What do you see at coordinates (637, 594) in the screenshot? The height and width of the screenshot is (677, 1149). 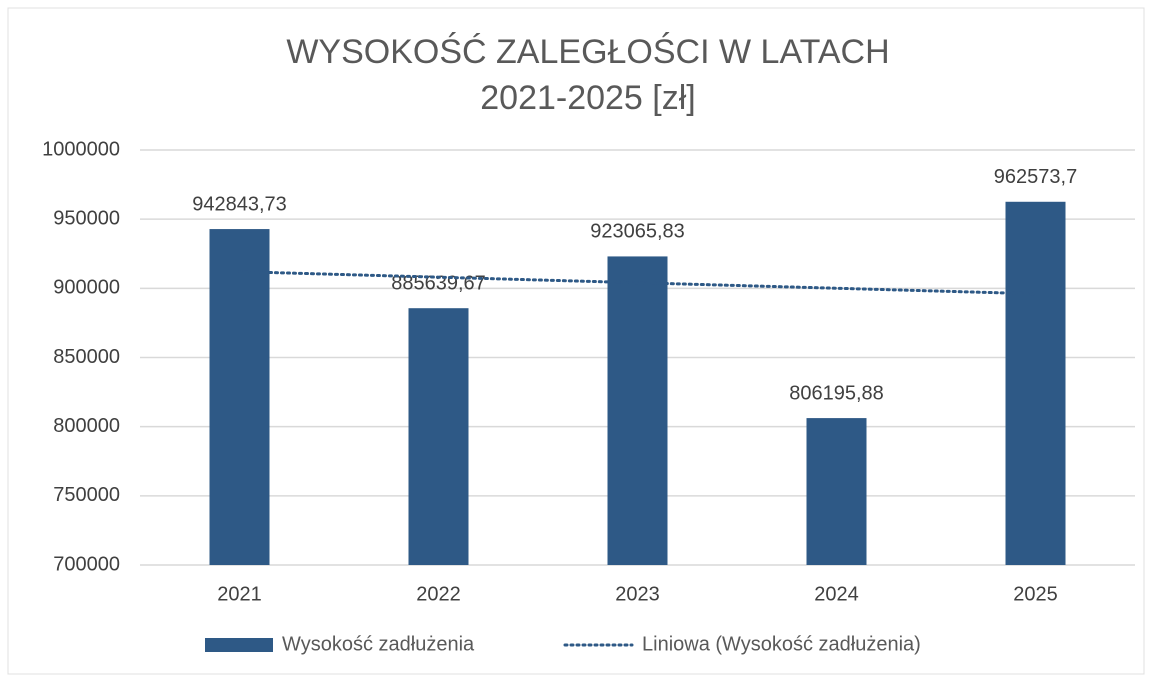 I see `x-tick-label: 2023` at bounding box center [637, 594].